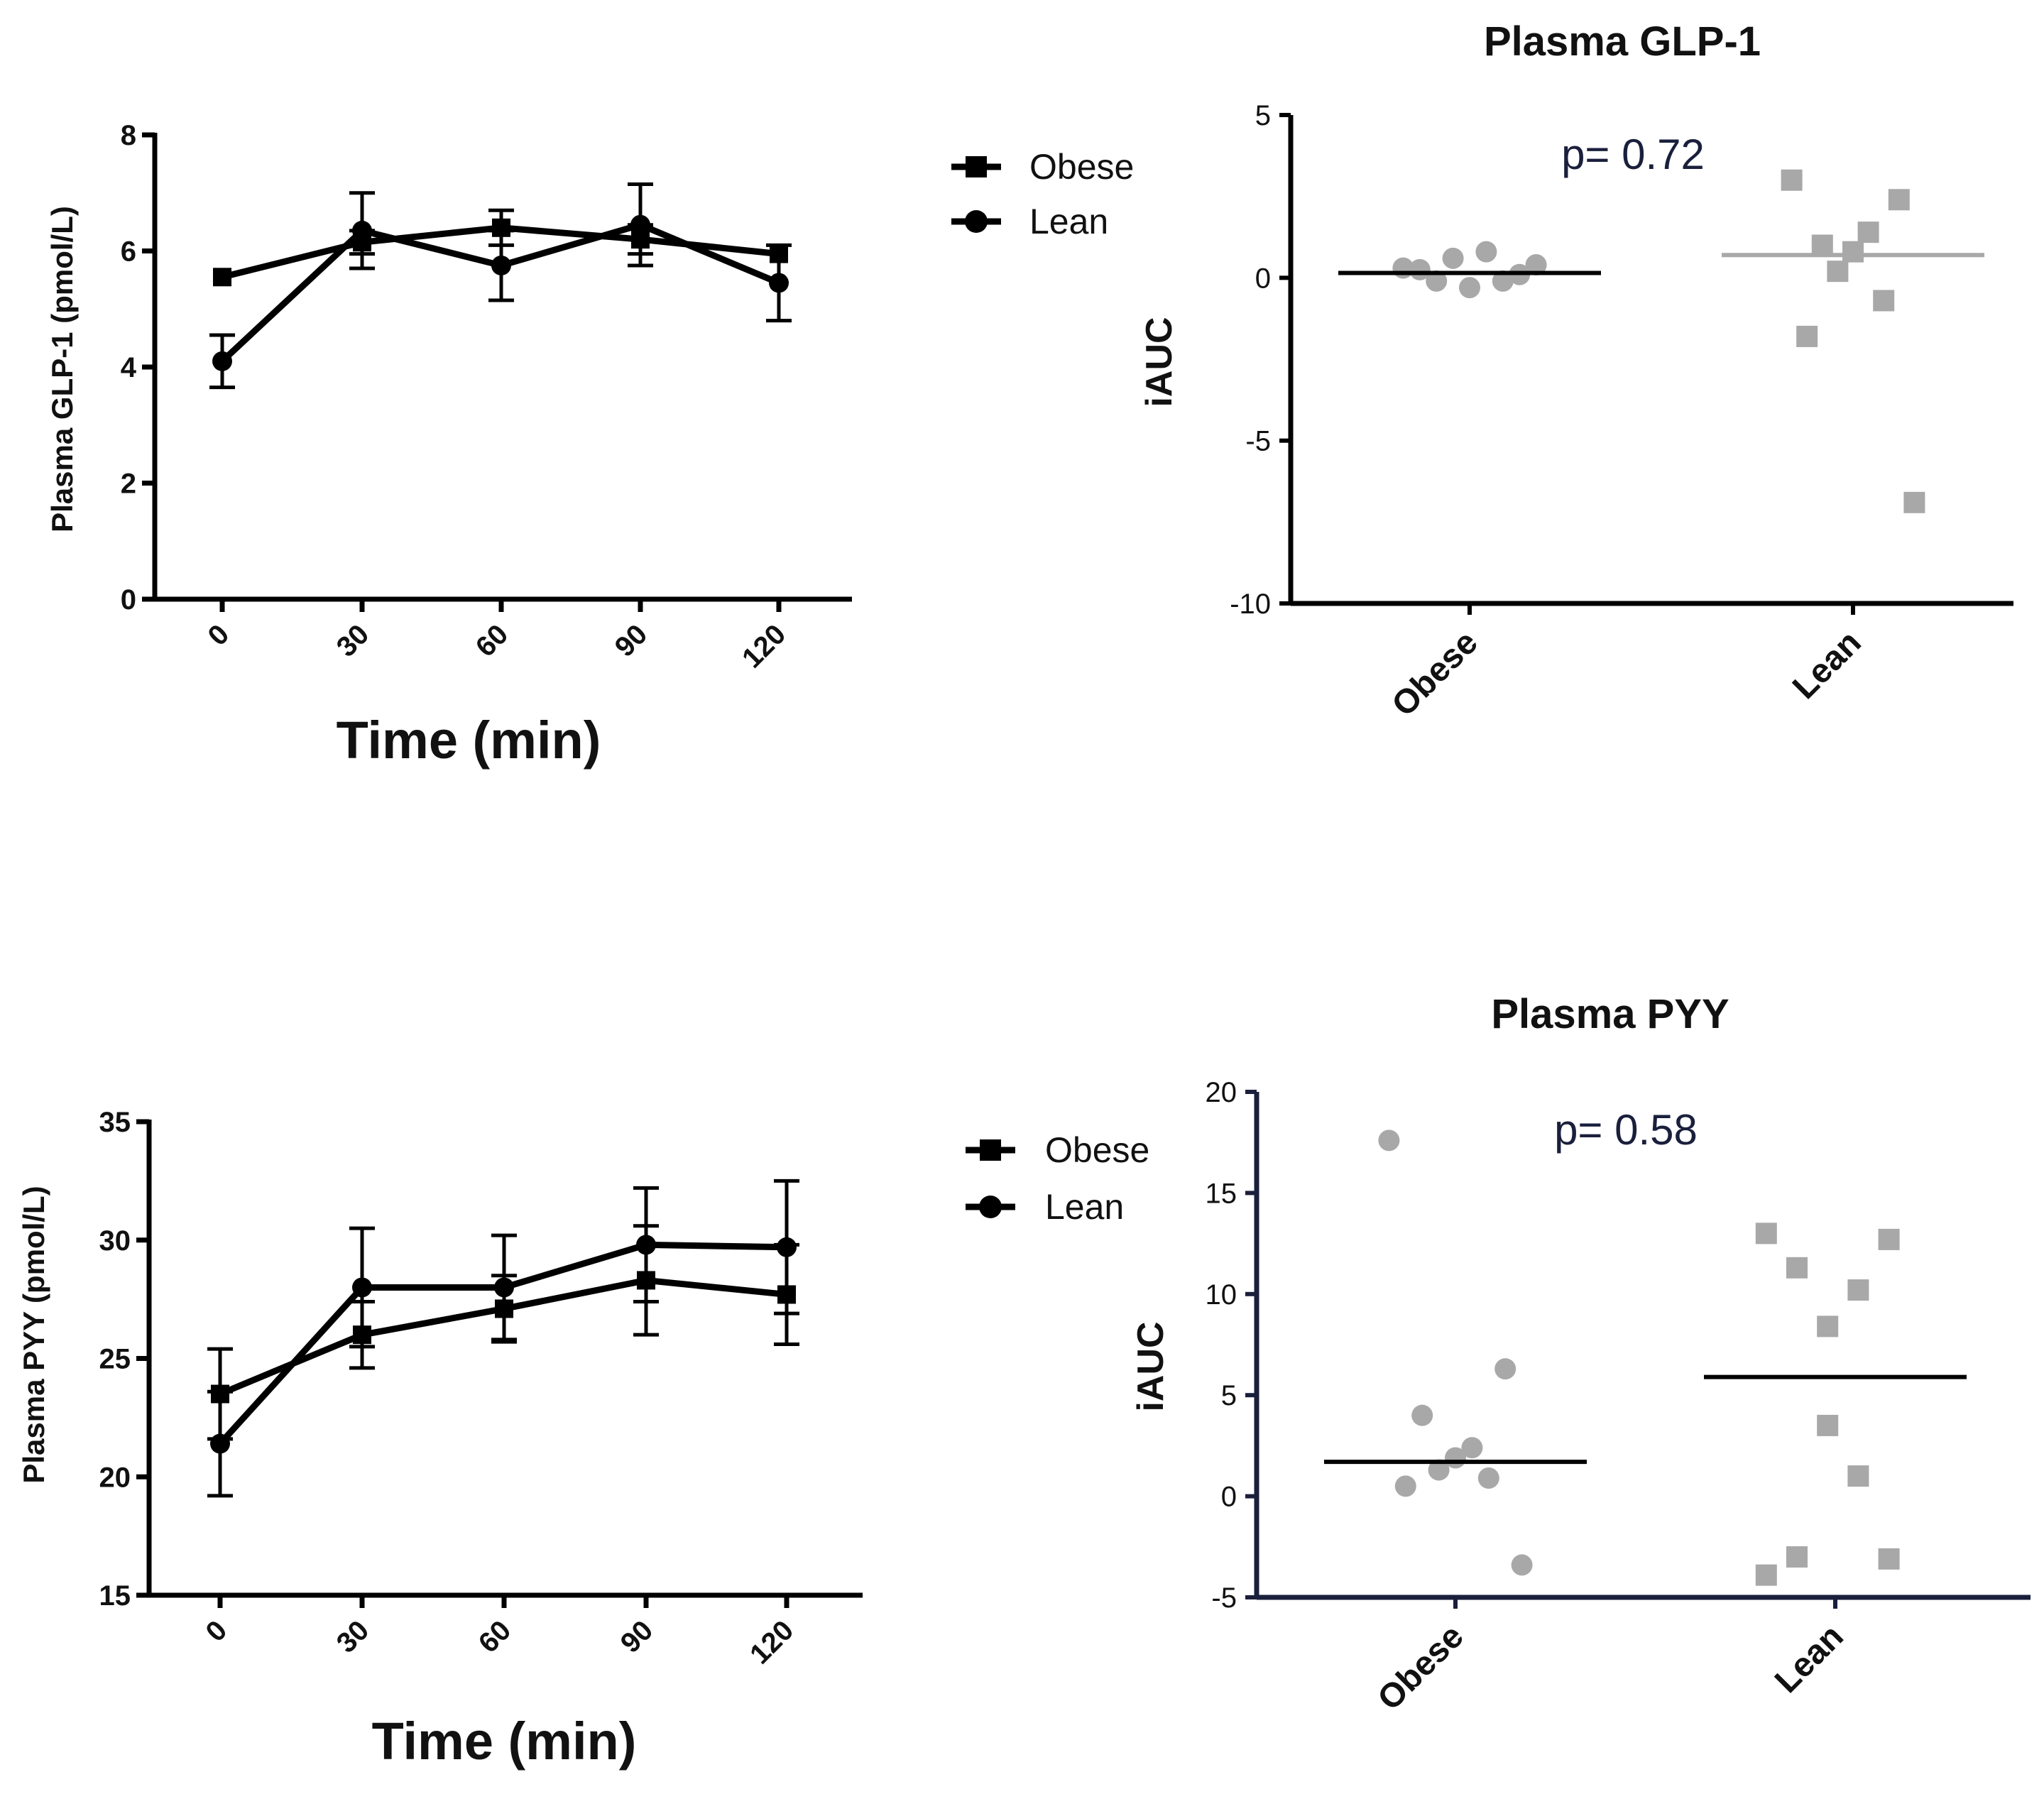  I want to click on y-tick-label: 2, so click(128, 484).